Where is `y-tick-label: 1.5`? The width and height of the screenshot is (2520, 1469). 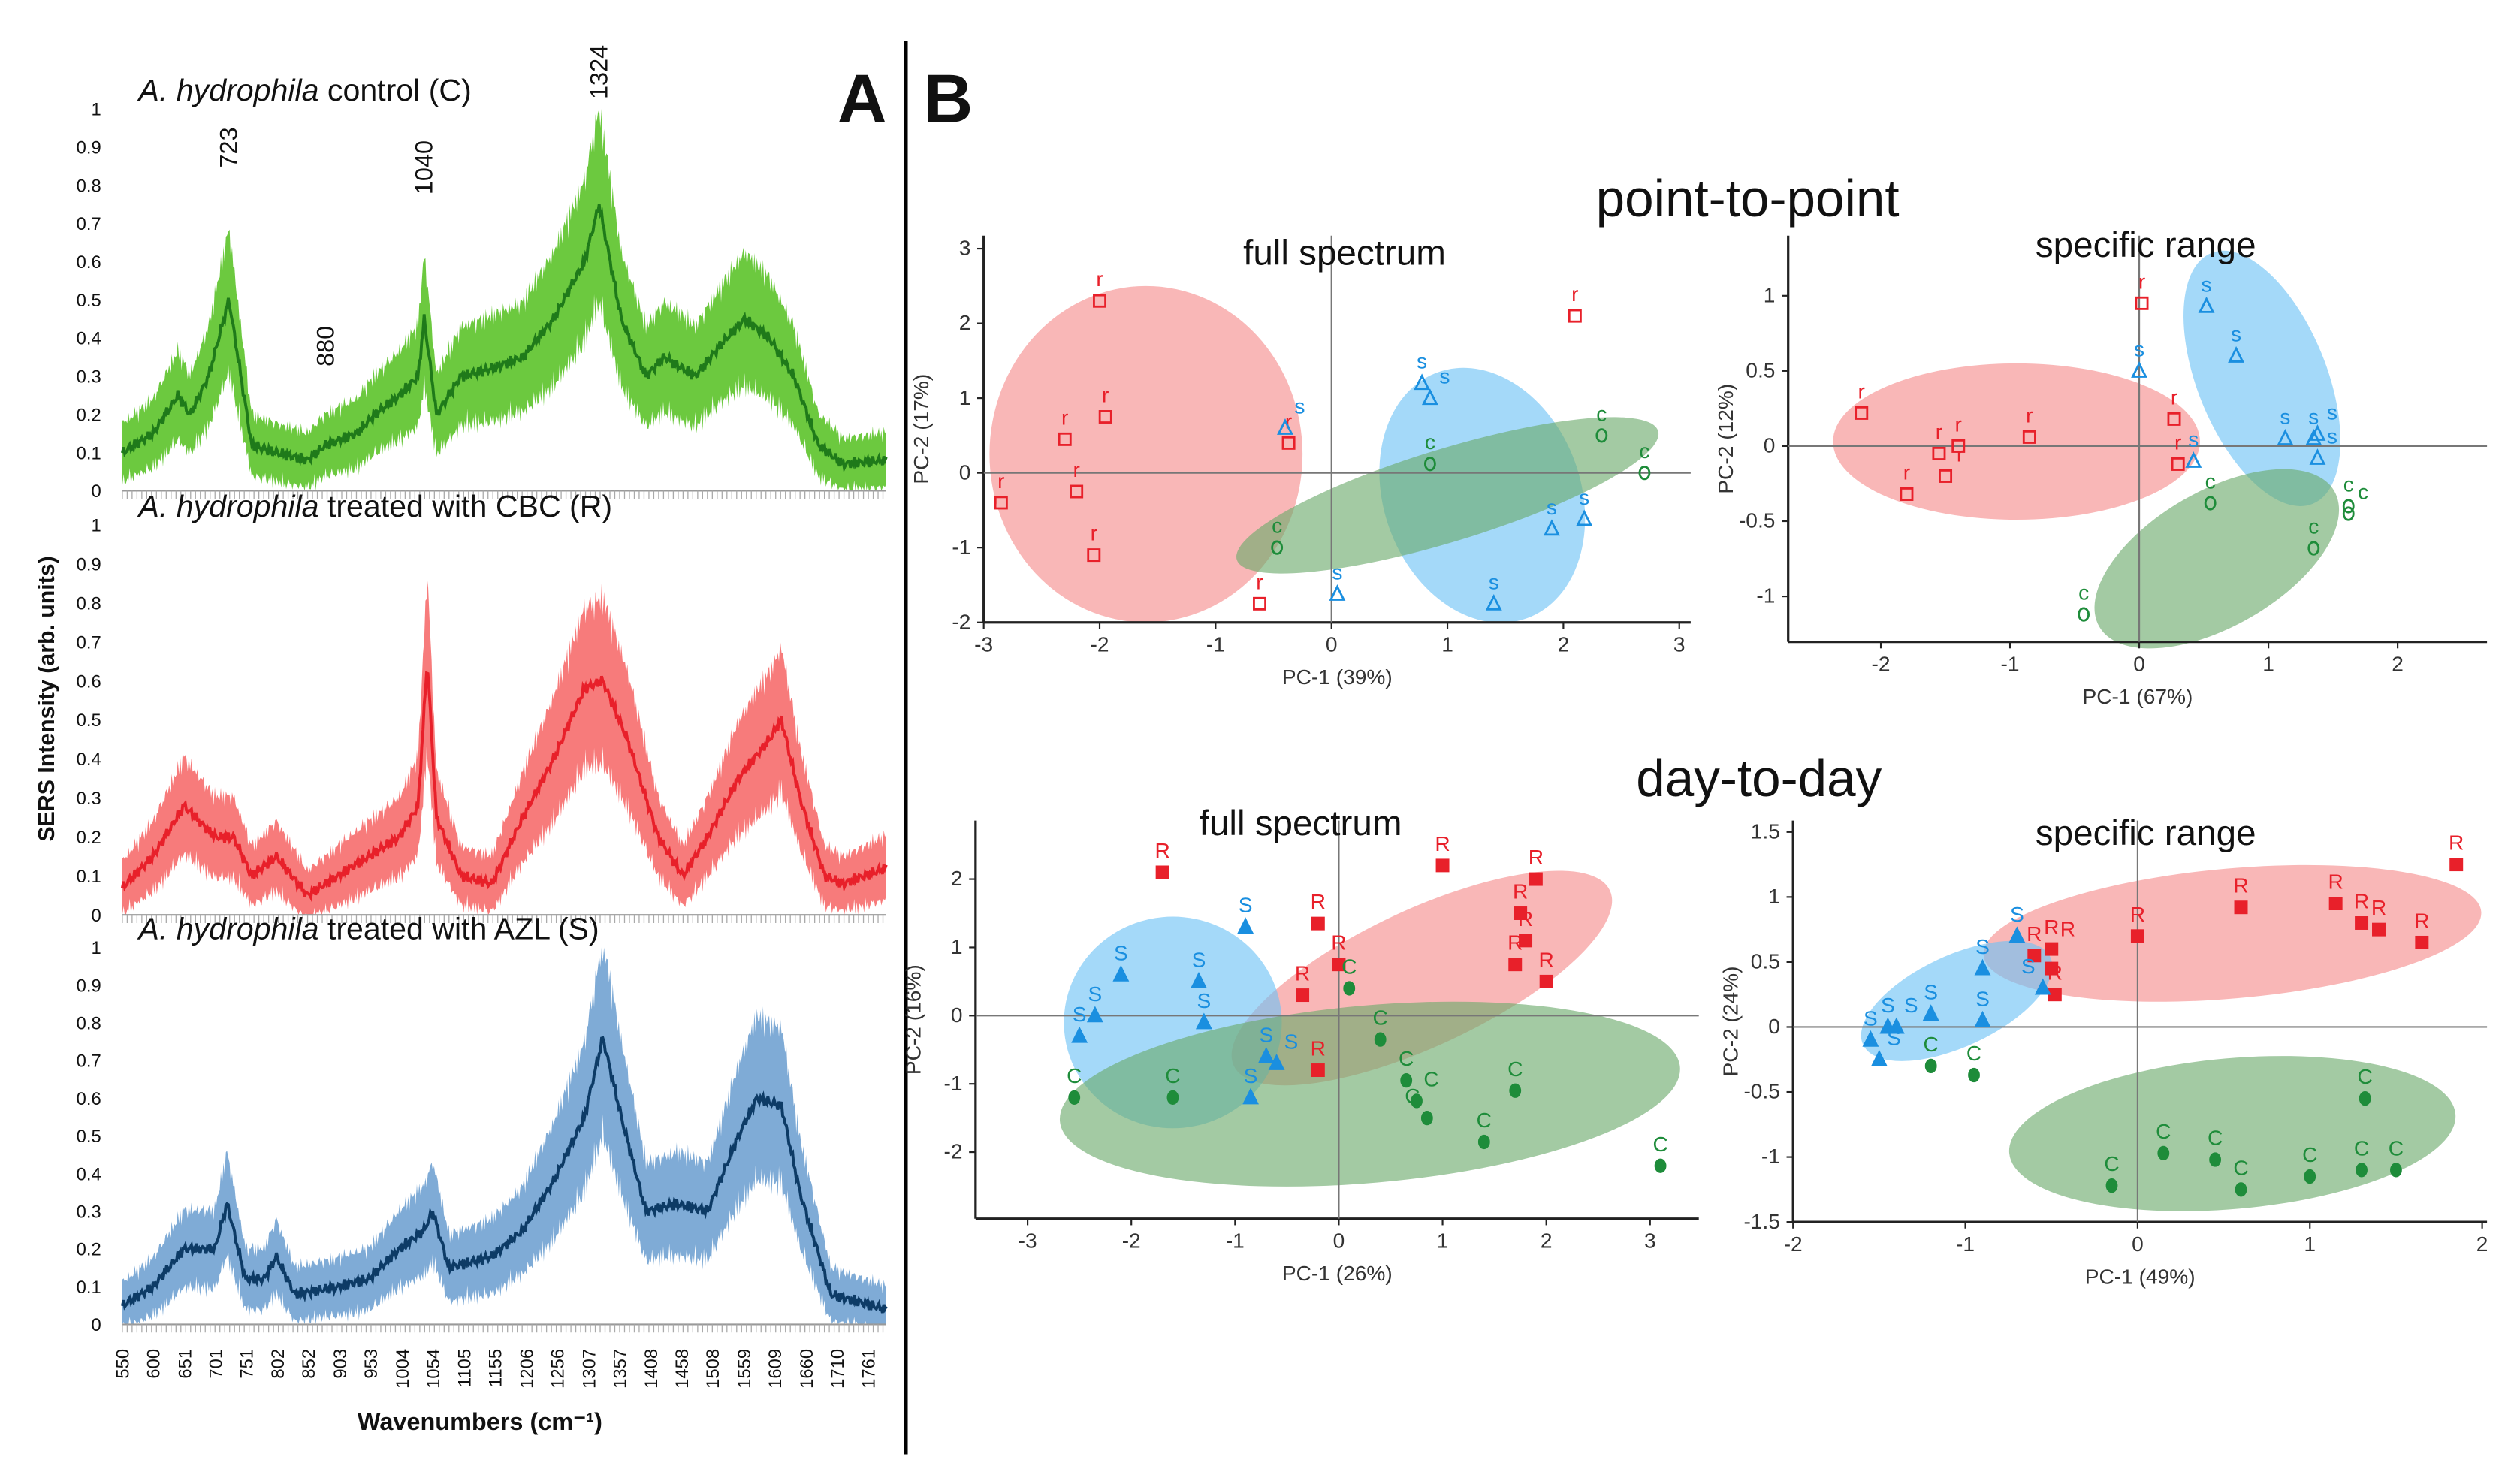
y-tick-label: 1.5 is located at coordinates (1765, 831).